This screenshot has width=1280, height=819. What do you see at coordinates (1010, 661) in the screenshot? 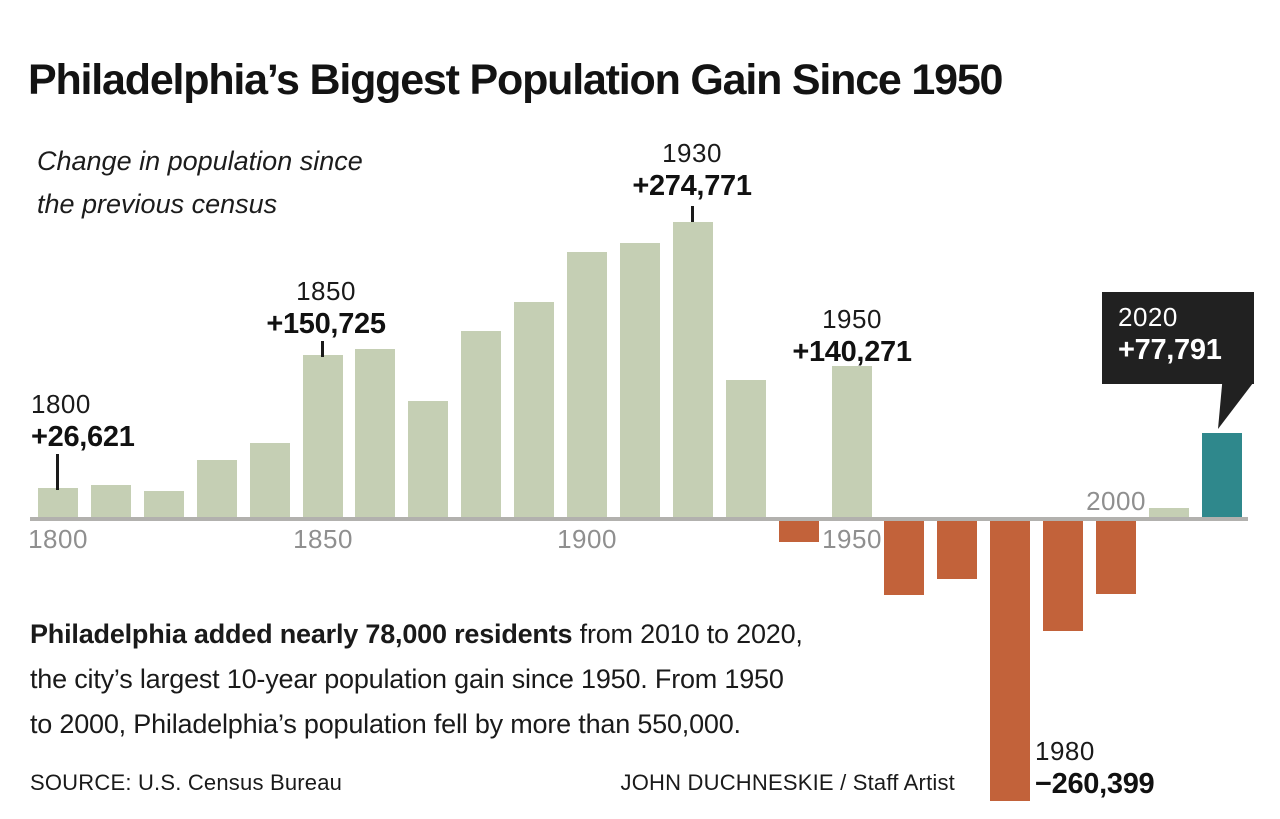
I see `bar-1980` at bounding box center [1010, 661].